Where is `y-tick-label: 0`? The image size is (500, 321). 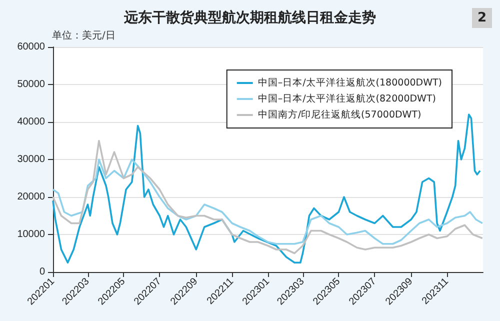
y-tick-label: 0 is located at coordinates (42, 272).